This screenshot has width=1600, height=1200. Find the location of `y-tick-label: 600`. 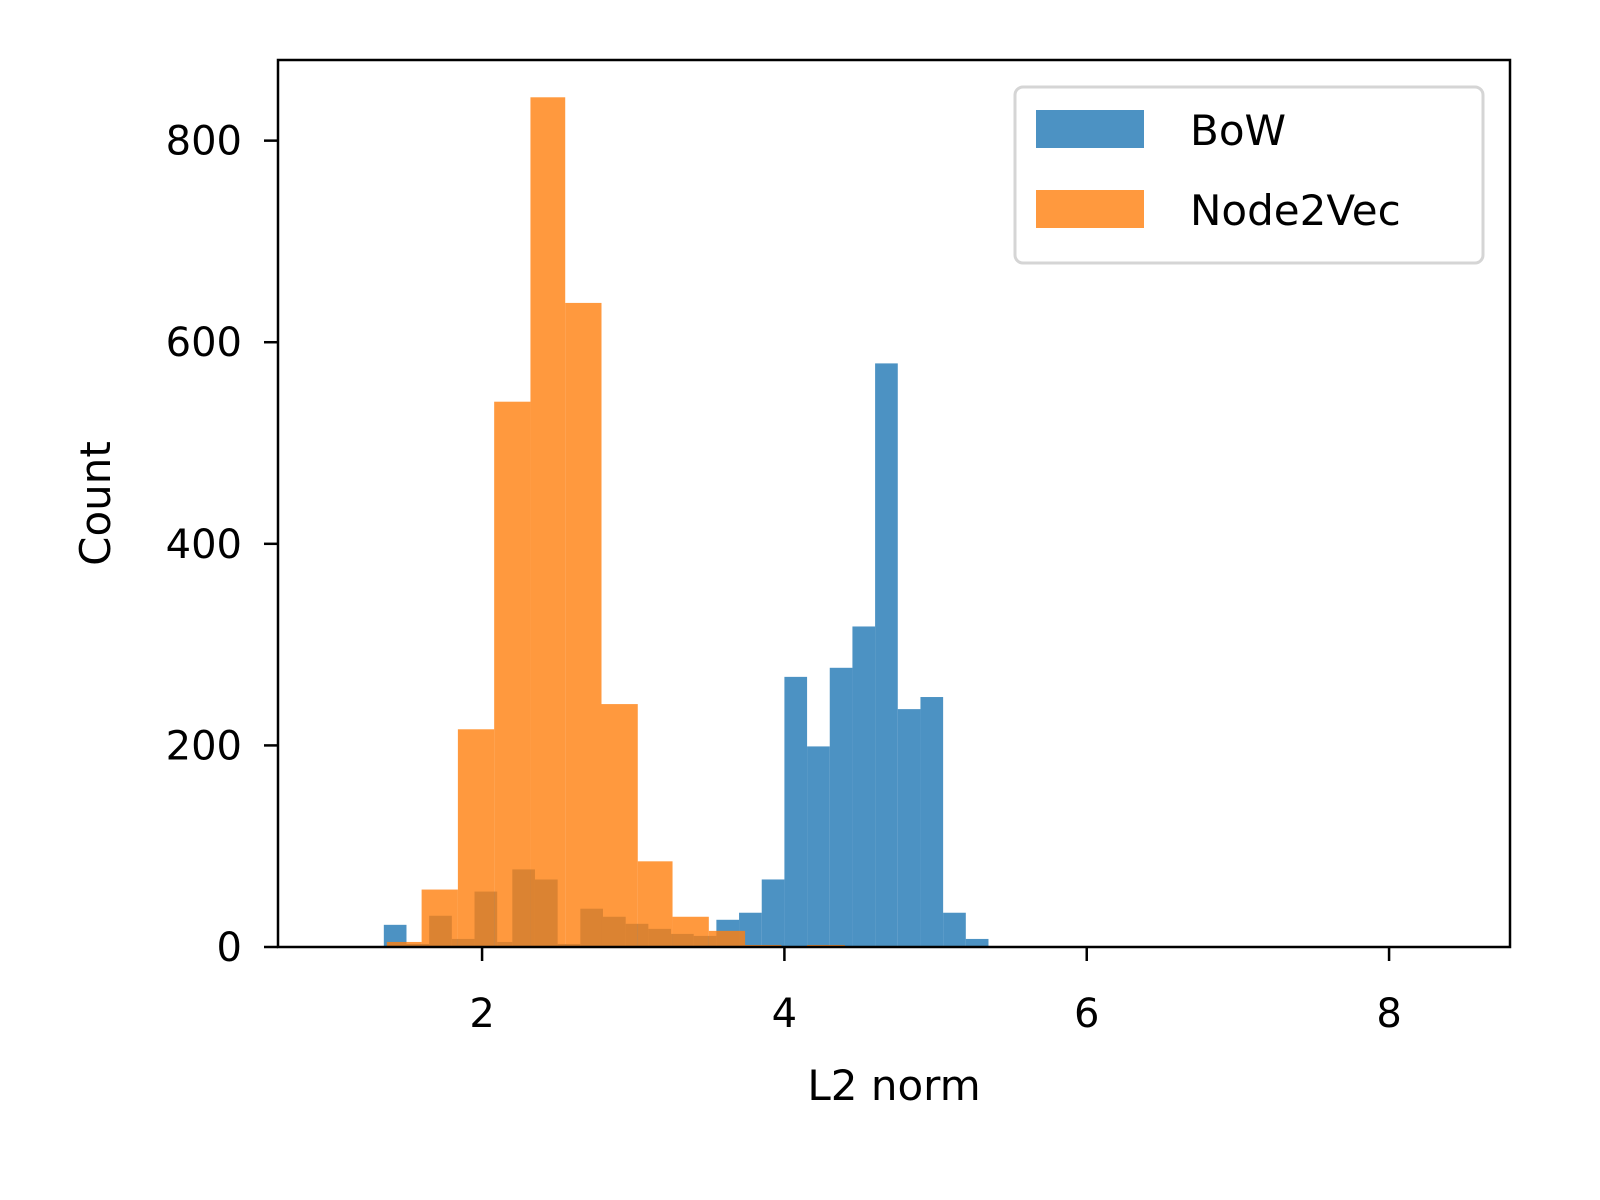

y-tick-label: 600 is located at coordinates (204, 343).